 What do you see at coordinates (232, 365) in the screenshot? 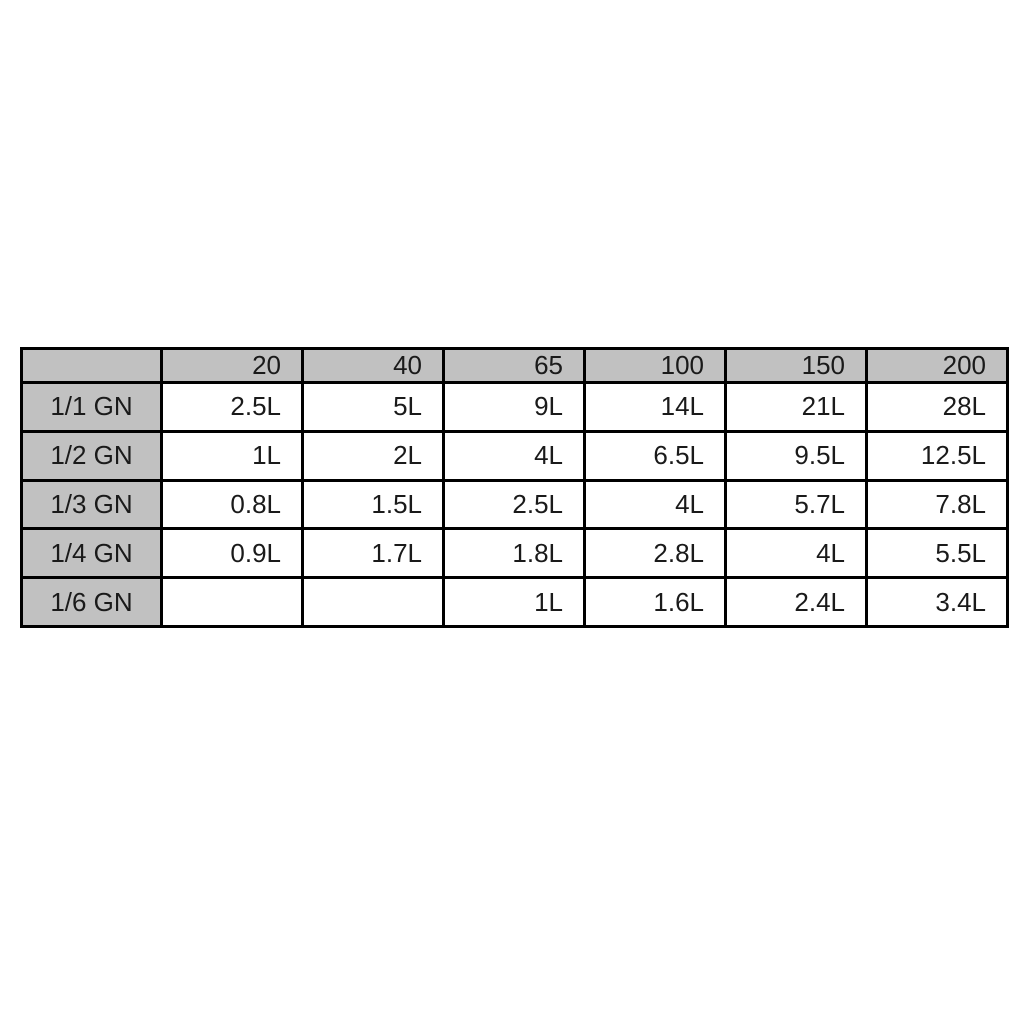
I see `column-header-depth-20: 20` at bounding box center [232, 365].